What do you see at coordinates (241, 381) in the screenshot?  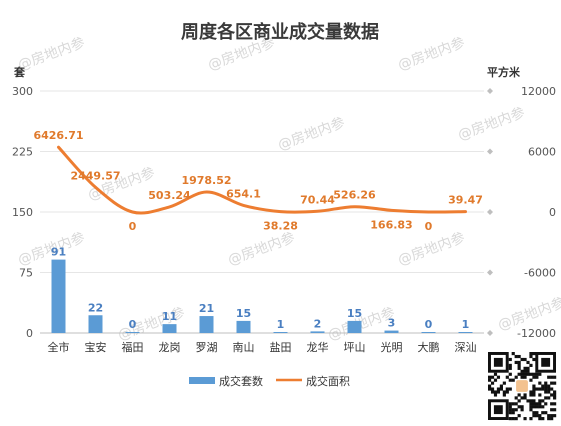 I see `legend-label-bar: 成交套数` at bounding box center [241, 381].